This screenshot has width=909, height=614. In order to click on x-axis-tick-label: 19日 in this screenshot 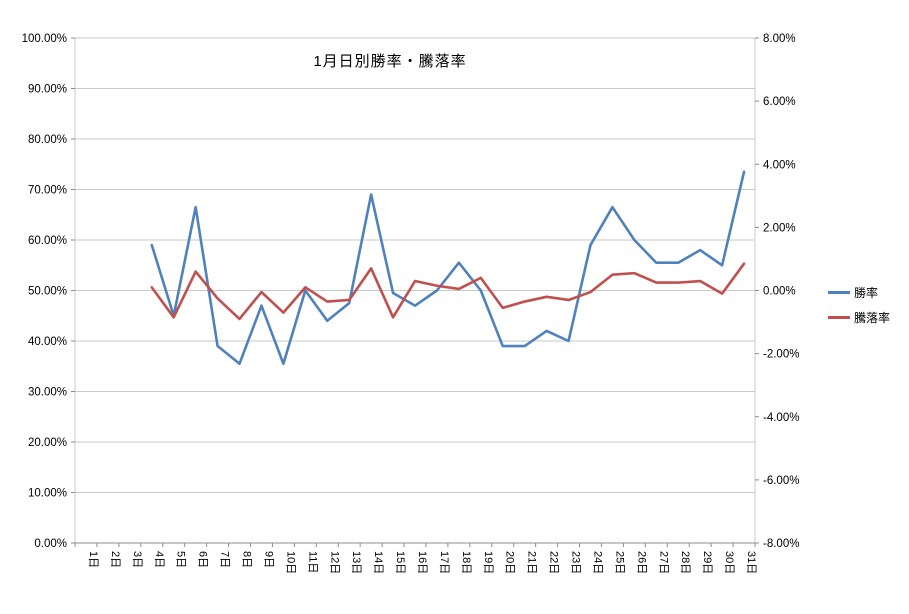, I will do `click(488, 562)`.